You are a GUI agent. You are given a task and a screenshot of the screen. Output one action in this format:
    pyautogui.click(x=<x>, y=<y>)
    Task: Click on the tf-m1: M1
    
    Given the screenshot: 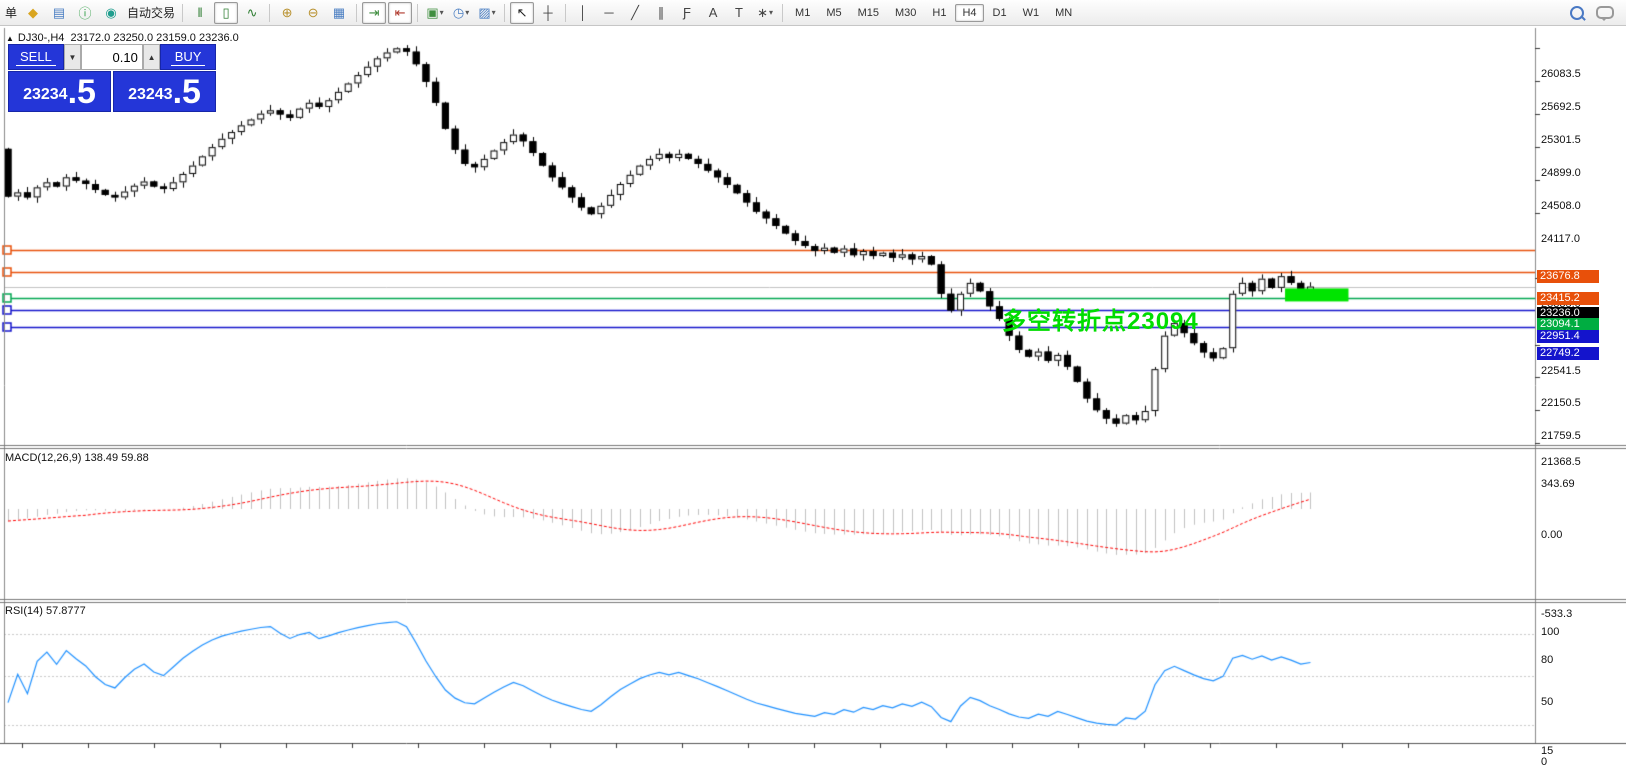 What is the action you would take?
    pyautogui.click(x=803, y=12)
    